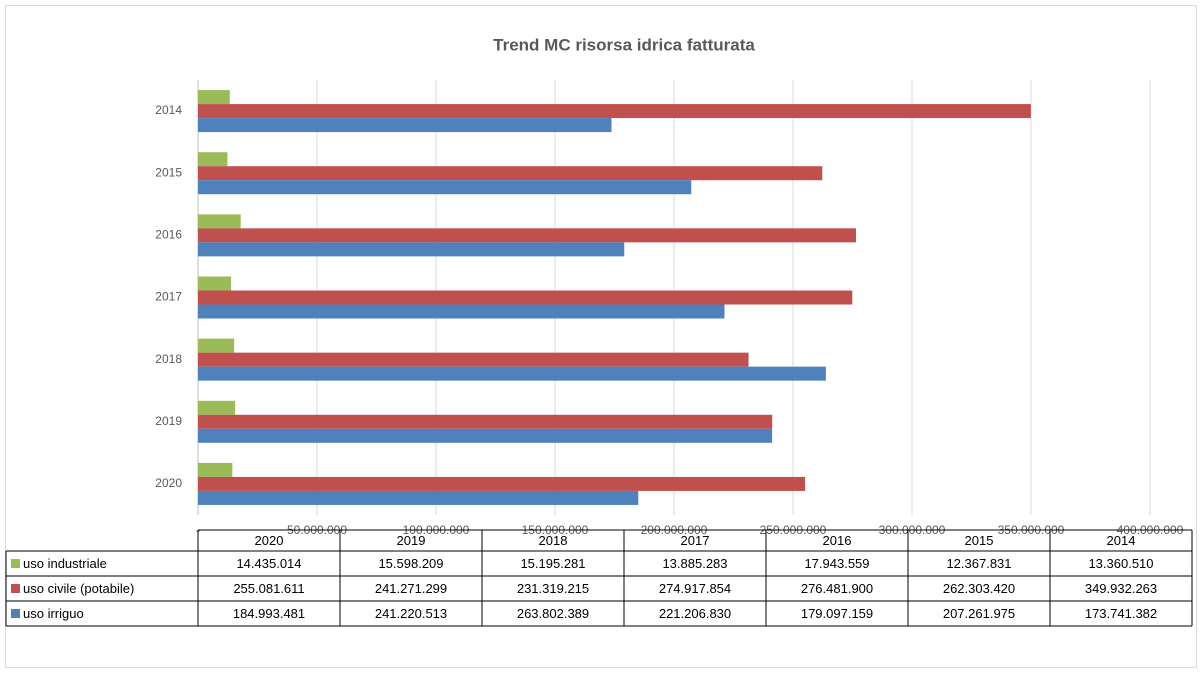 This screenshot has width=1202, height=673. Describe the element at coordinates (168, 297) in the screenshot. I see `y-tick-label: 2017` at that location.